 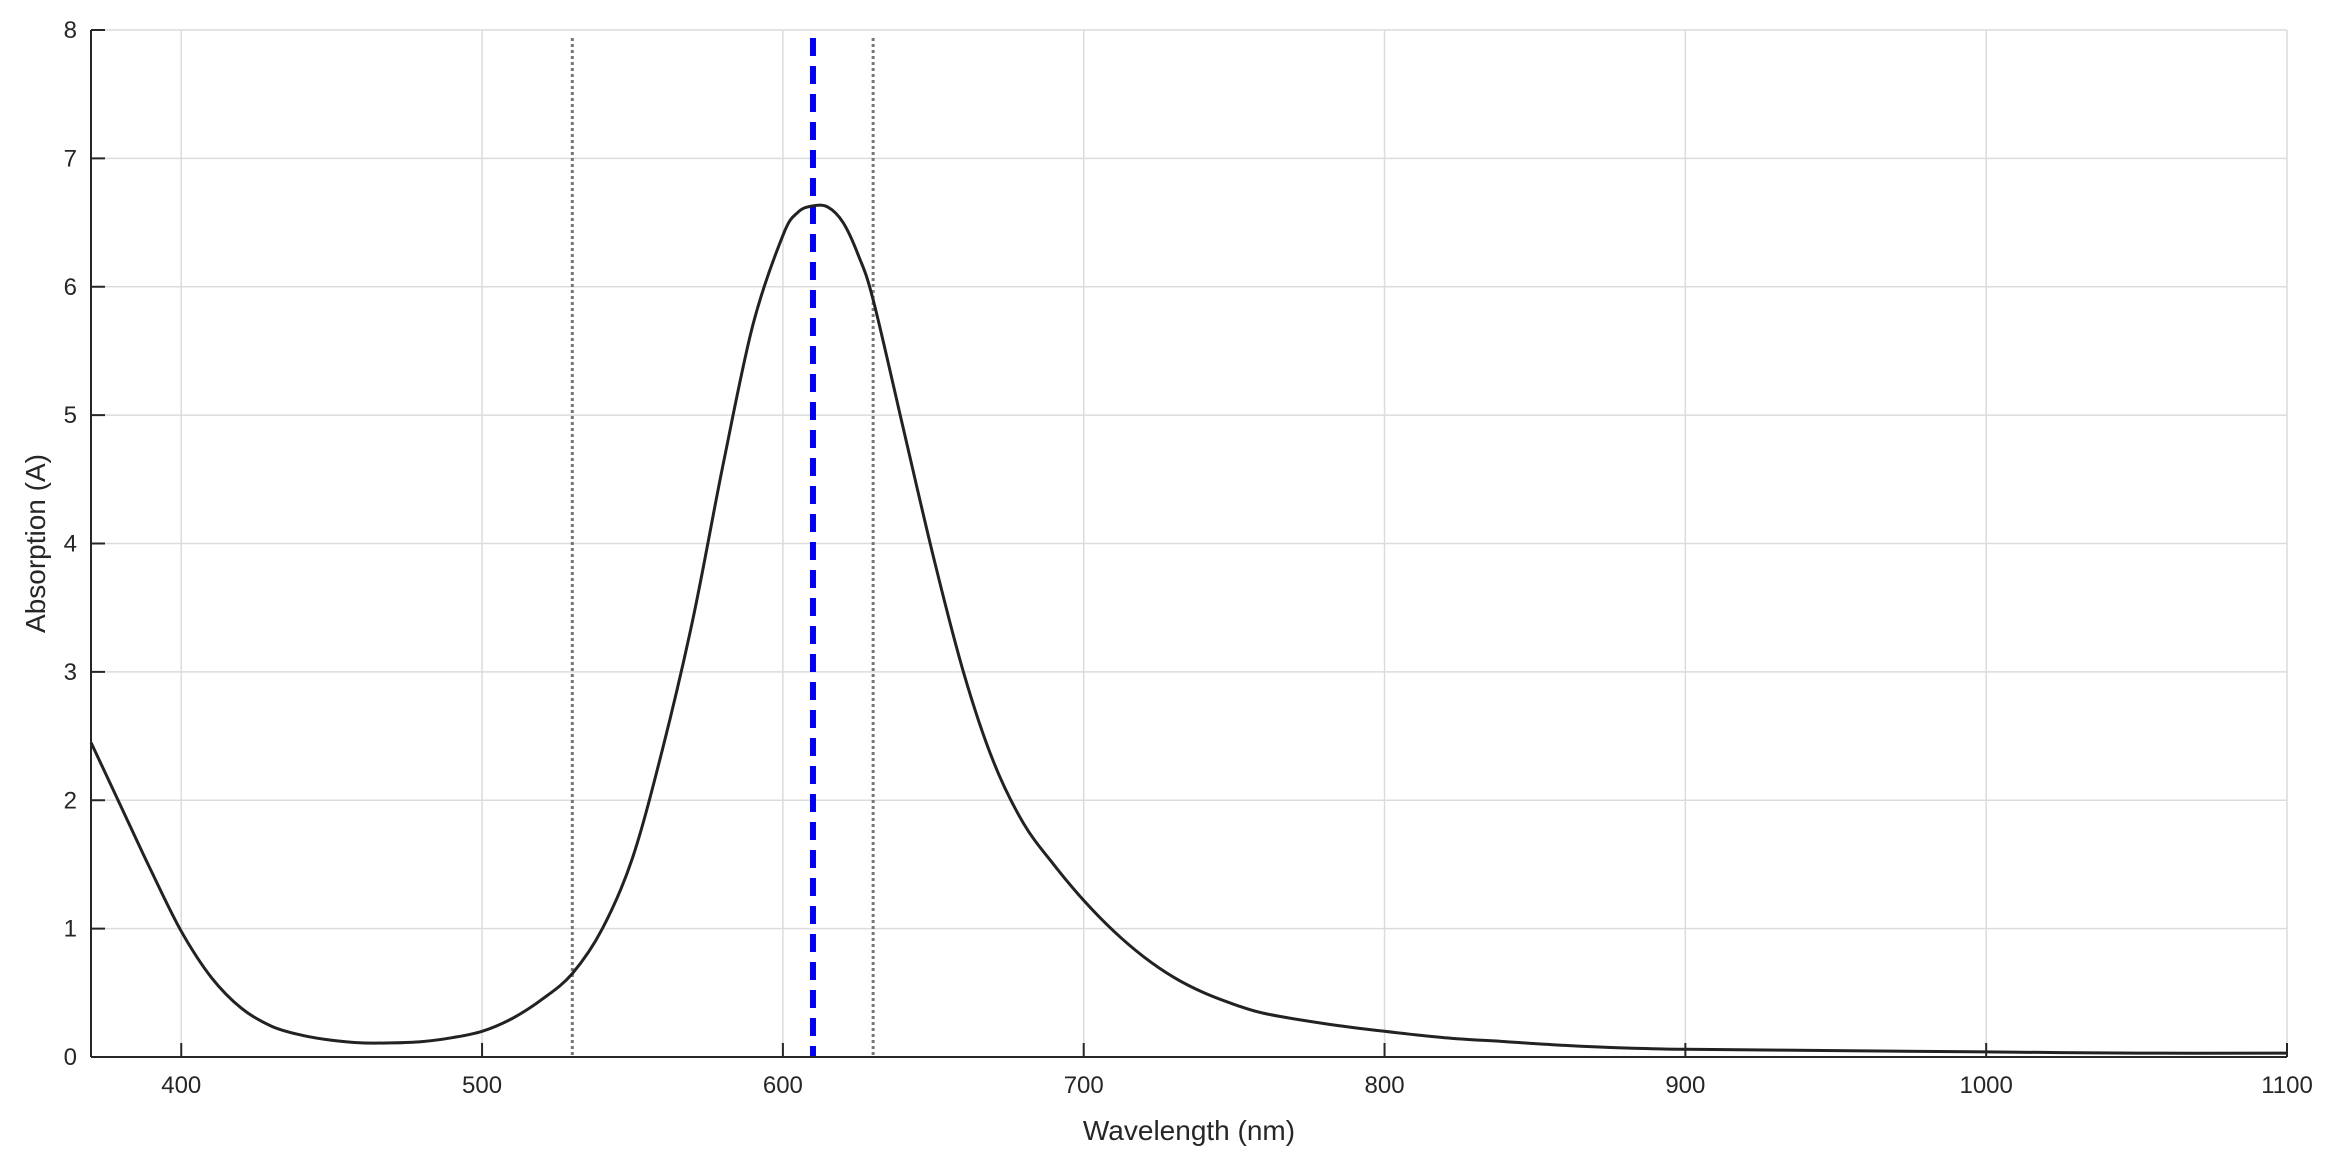 I want to click on y-tick-label: 6, so click(x=70, y=287).